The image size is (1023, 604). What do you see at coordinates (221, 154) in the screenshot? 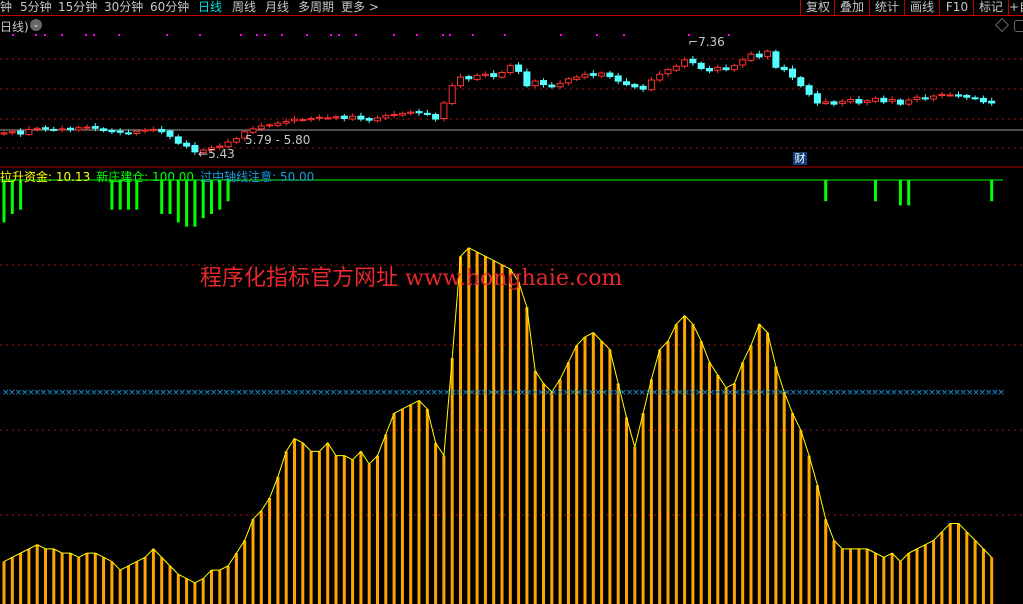
I see `low-price-value: 5.43` at bounding box center [221, 154].